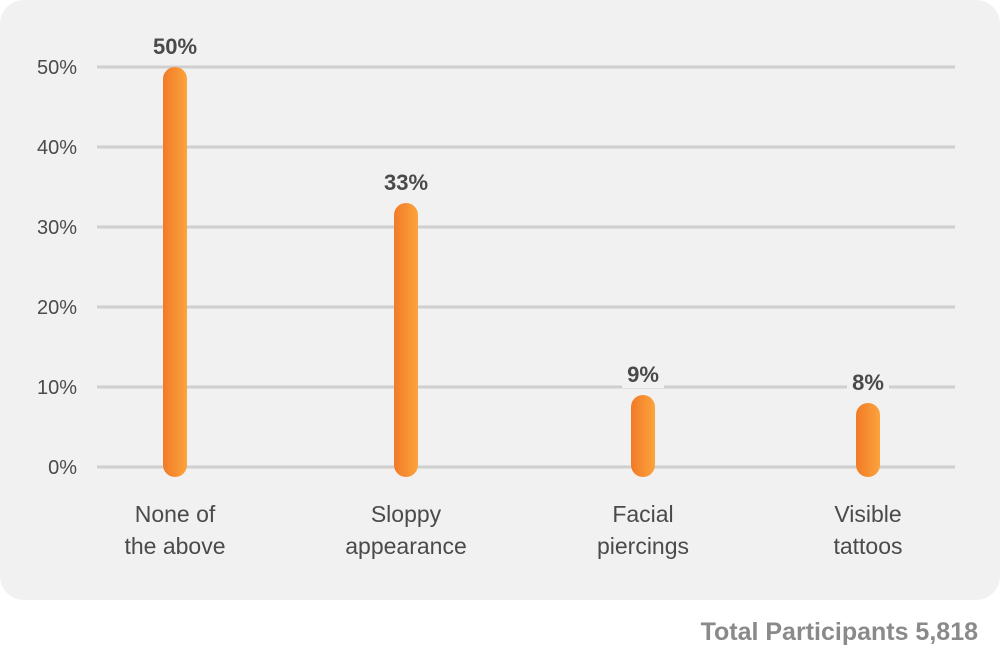 The image size is (1000, 652). I want to click on value-label: 50%, so click(175, 46).